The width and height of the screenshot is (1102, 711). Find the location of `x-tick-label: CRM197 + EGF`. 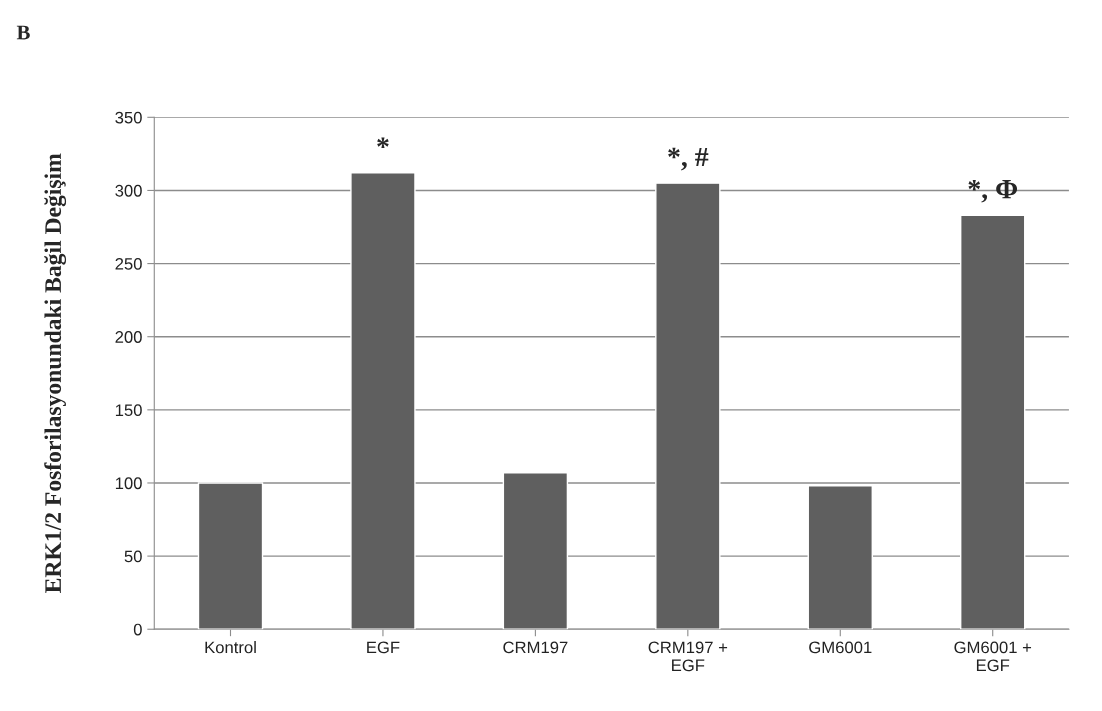

x-tick-label: CRM197 + EGF is located at coordinates (688, 656).